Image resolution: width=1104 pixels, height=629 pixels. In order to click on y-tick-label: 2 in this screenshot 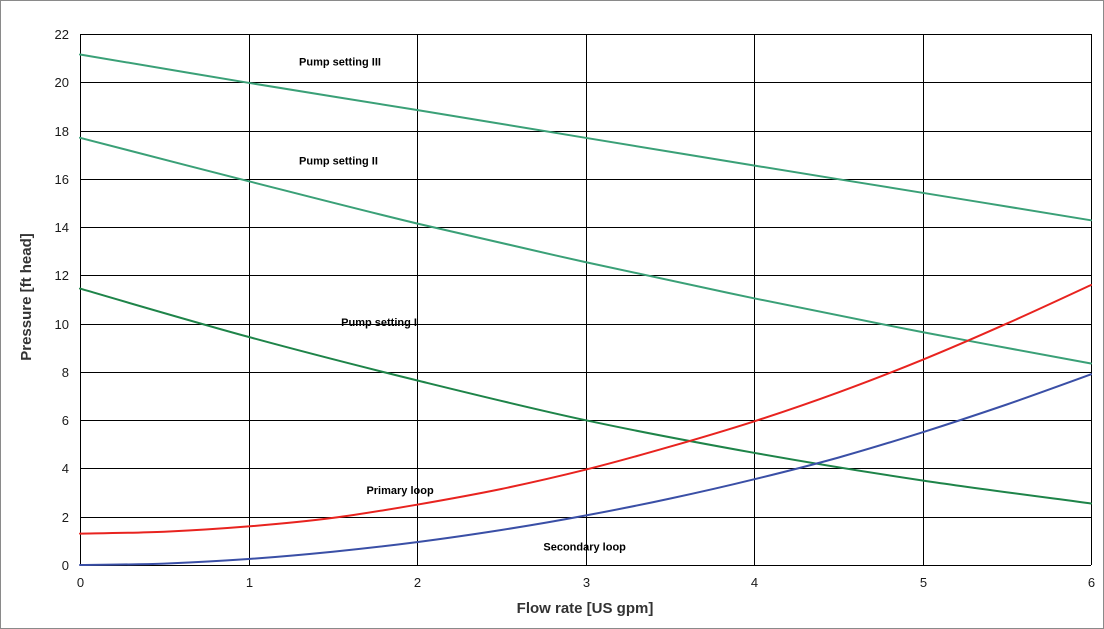, I will do `click(65, 517)`.